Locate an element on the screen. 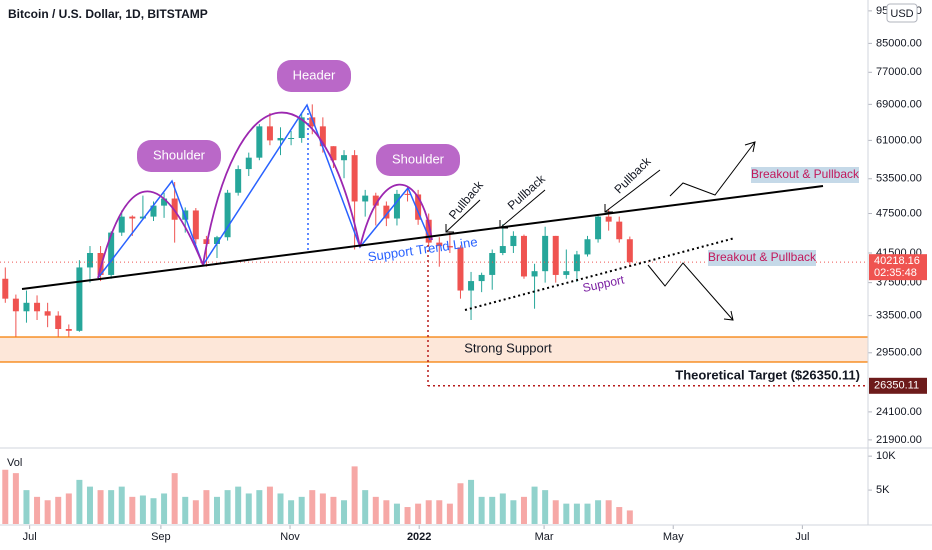  last-price-box is located at coordinates (898, 267).